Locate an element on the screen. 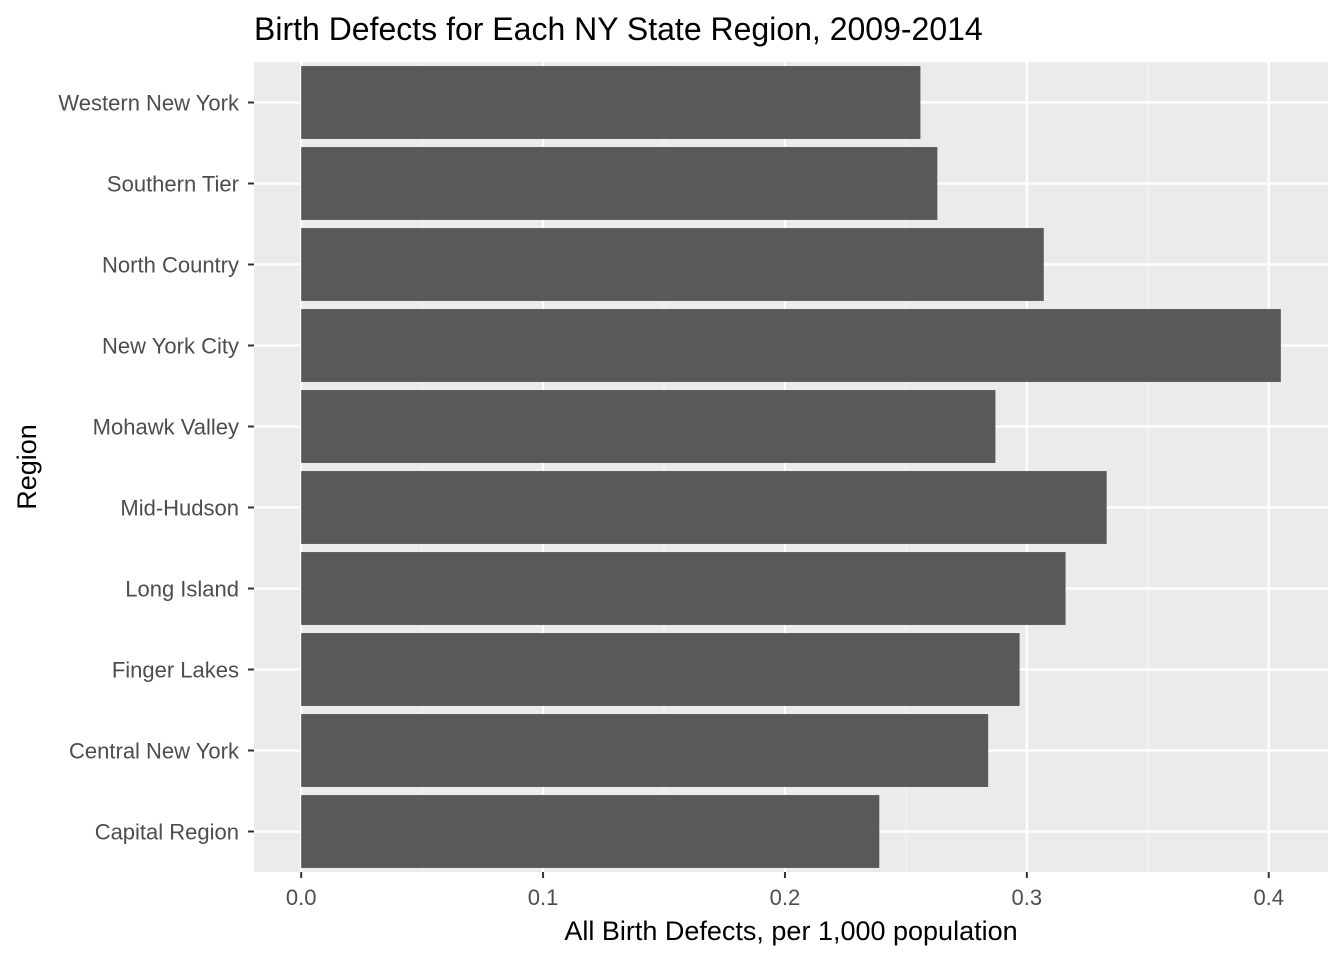 Image resolution: width=1344 pixels, height=960 pixels. x-tick-label: 0.0 is located at coordinates (301, 897).